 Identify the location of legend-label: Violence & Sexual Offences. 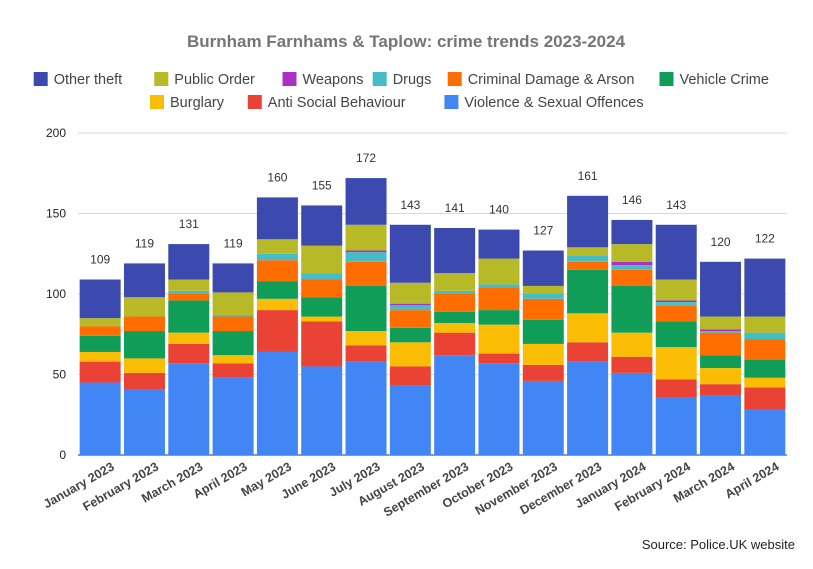
(553, 103).